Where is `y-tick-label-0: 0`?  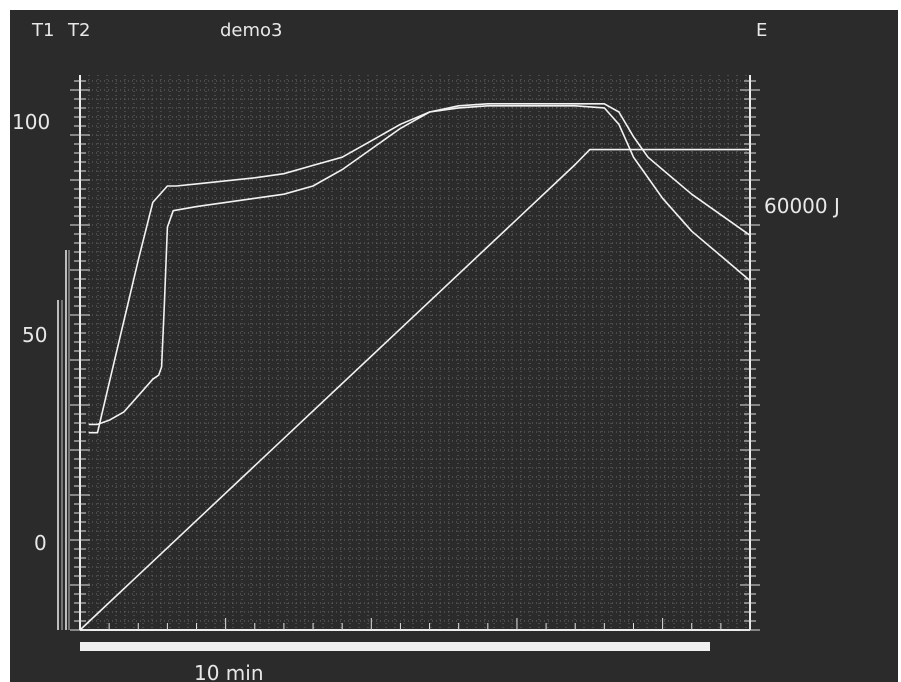 y-tick-label-0: 0 is located at coordinates (40, 543).